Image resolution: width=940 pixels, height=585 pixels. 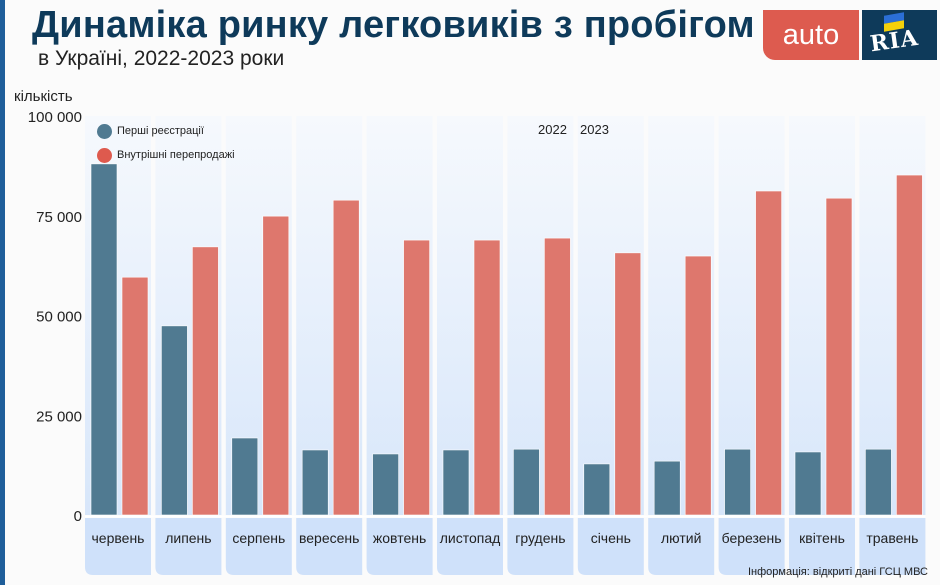 What do you see at coordinates (329, 538) in the screenshot?
I see `category-label: вересень` at bounding box center [329, 538].